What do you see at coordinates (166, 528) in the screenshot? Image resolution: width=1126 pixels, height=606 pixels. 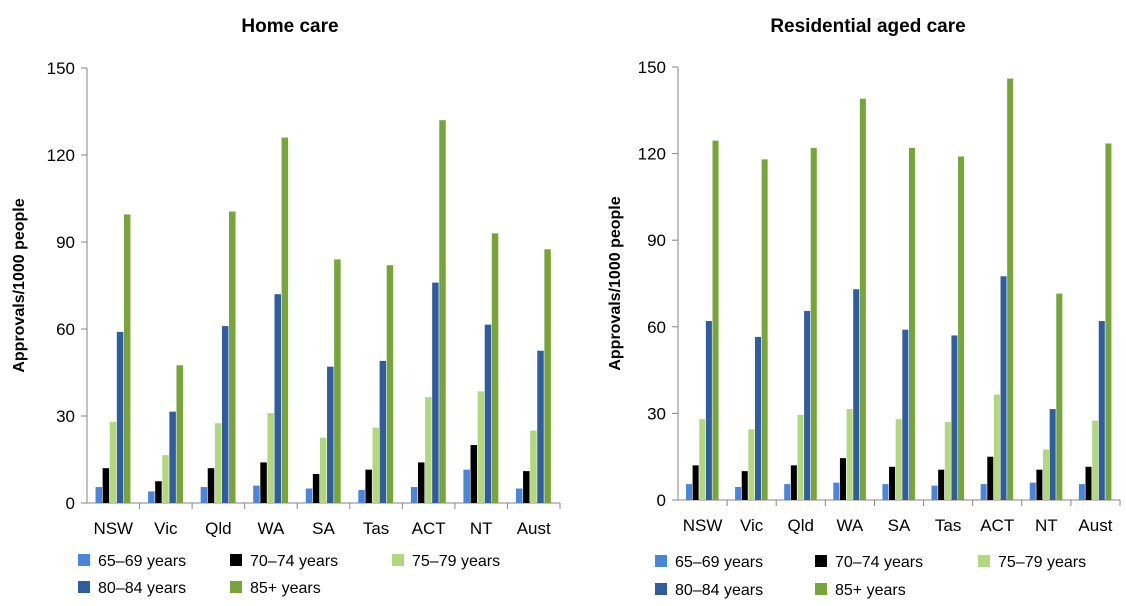 I see `x-tick-label: Vic` at bounding box center [166, 528].